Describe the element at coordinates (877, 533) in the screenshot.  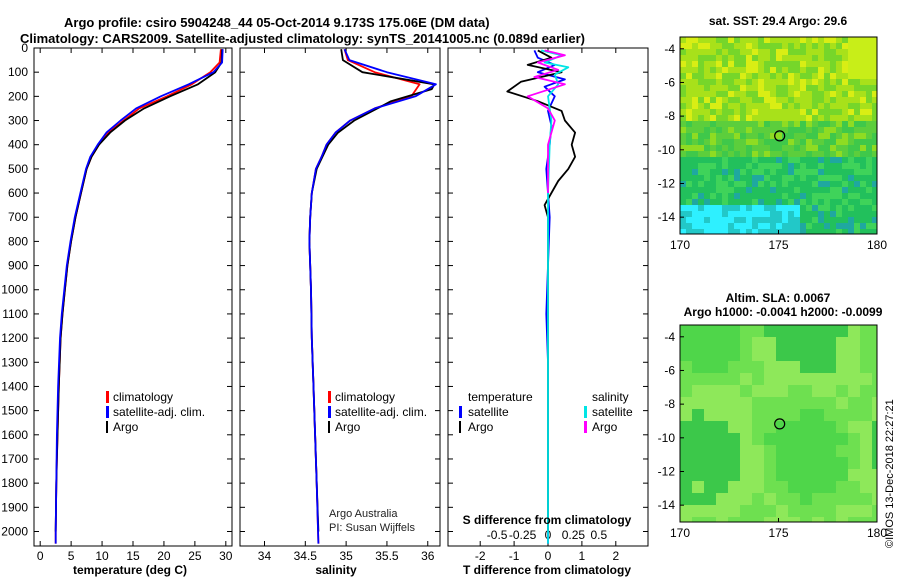
I see `lon-tick-label: 180` at that location.